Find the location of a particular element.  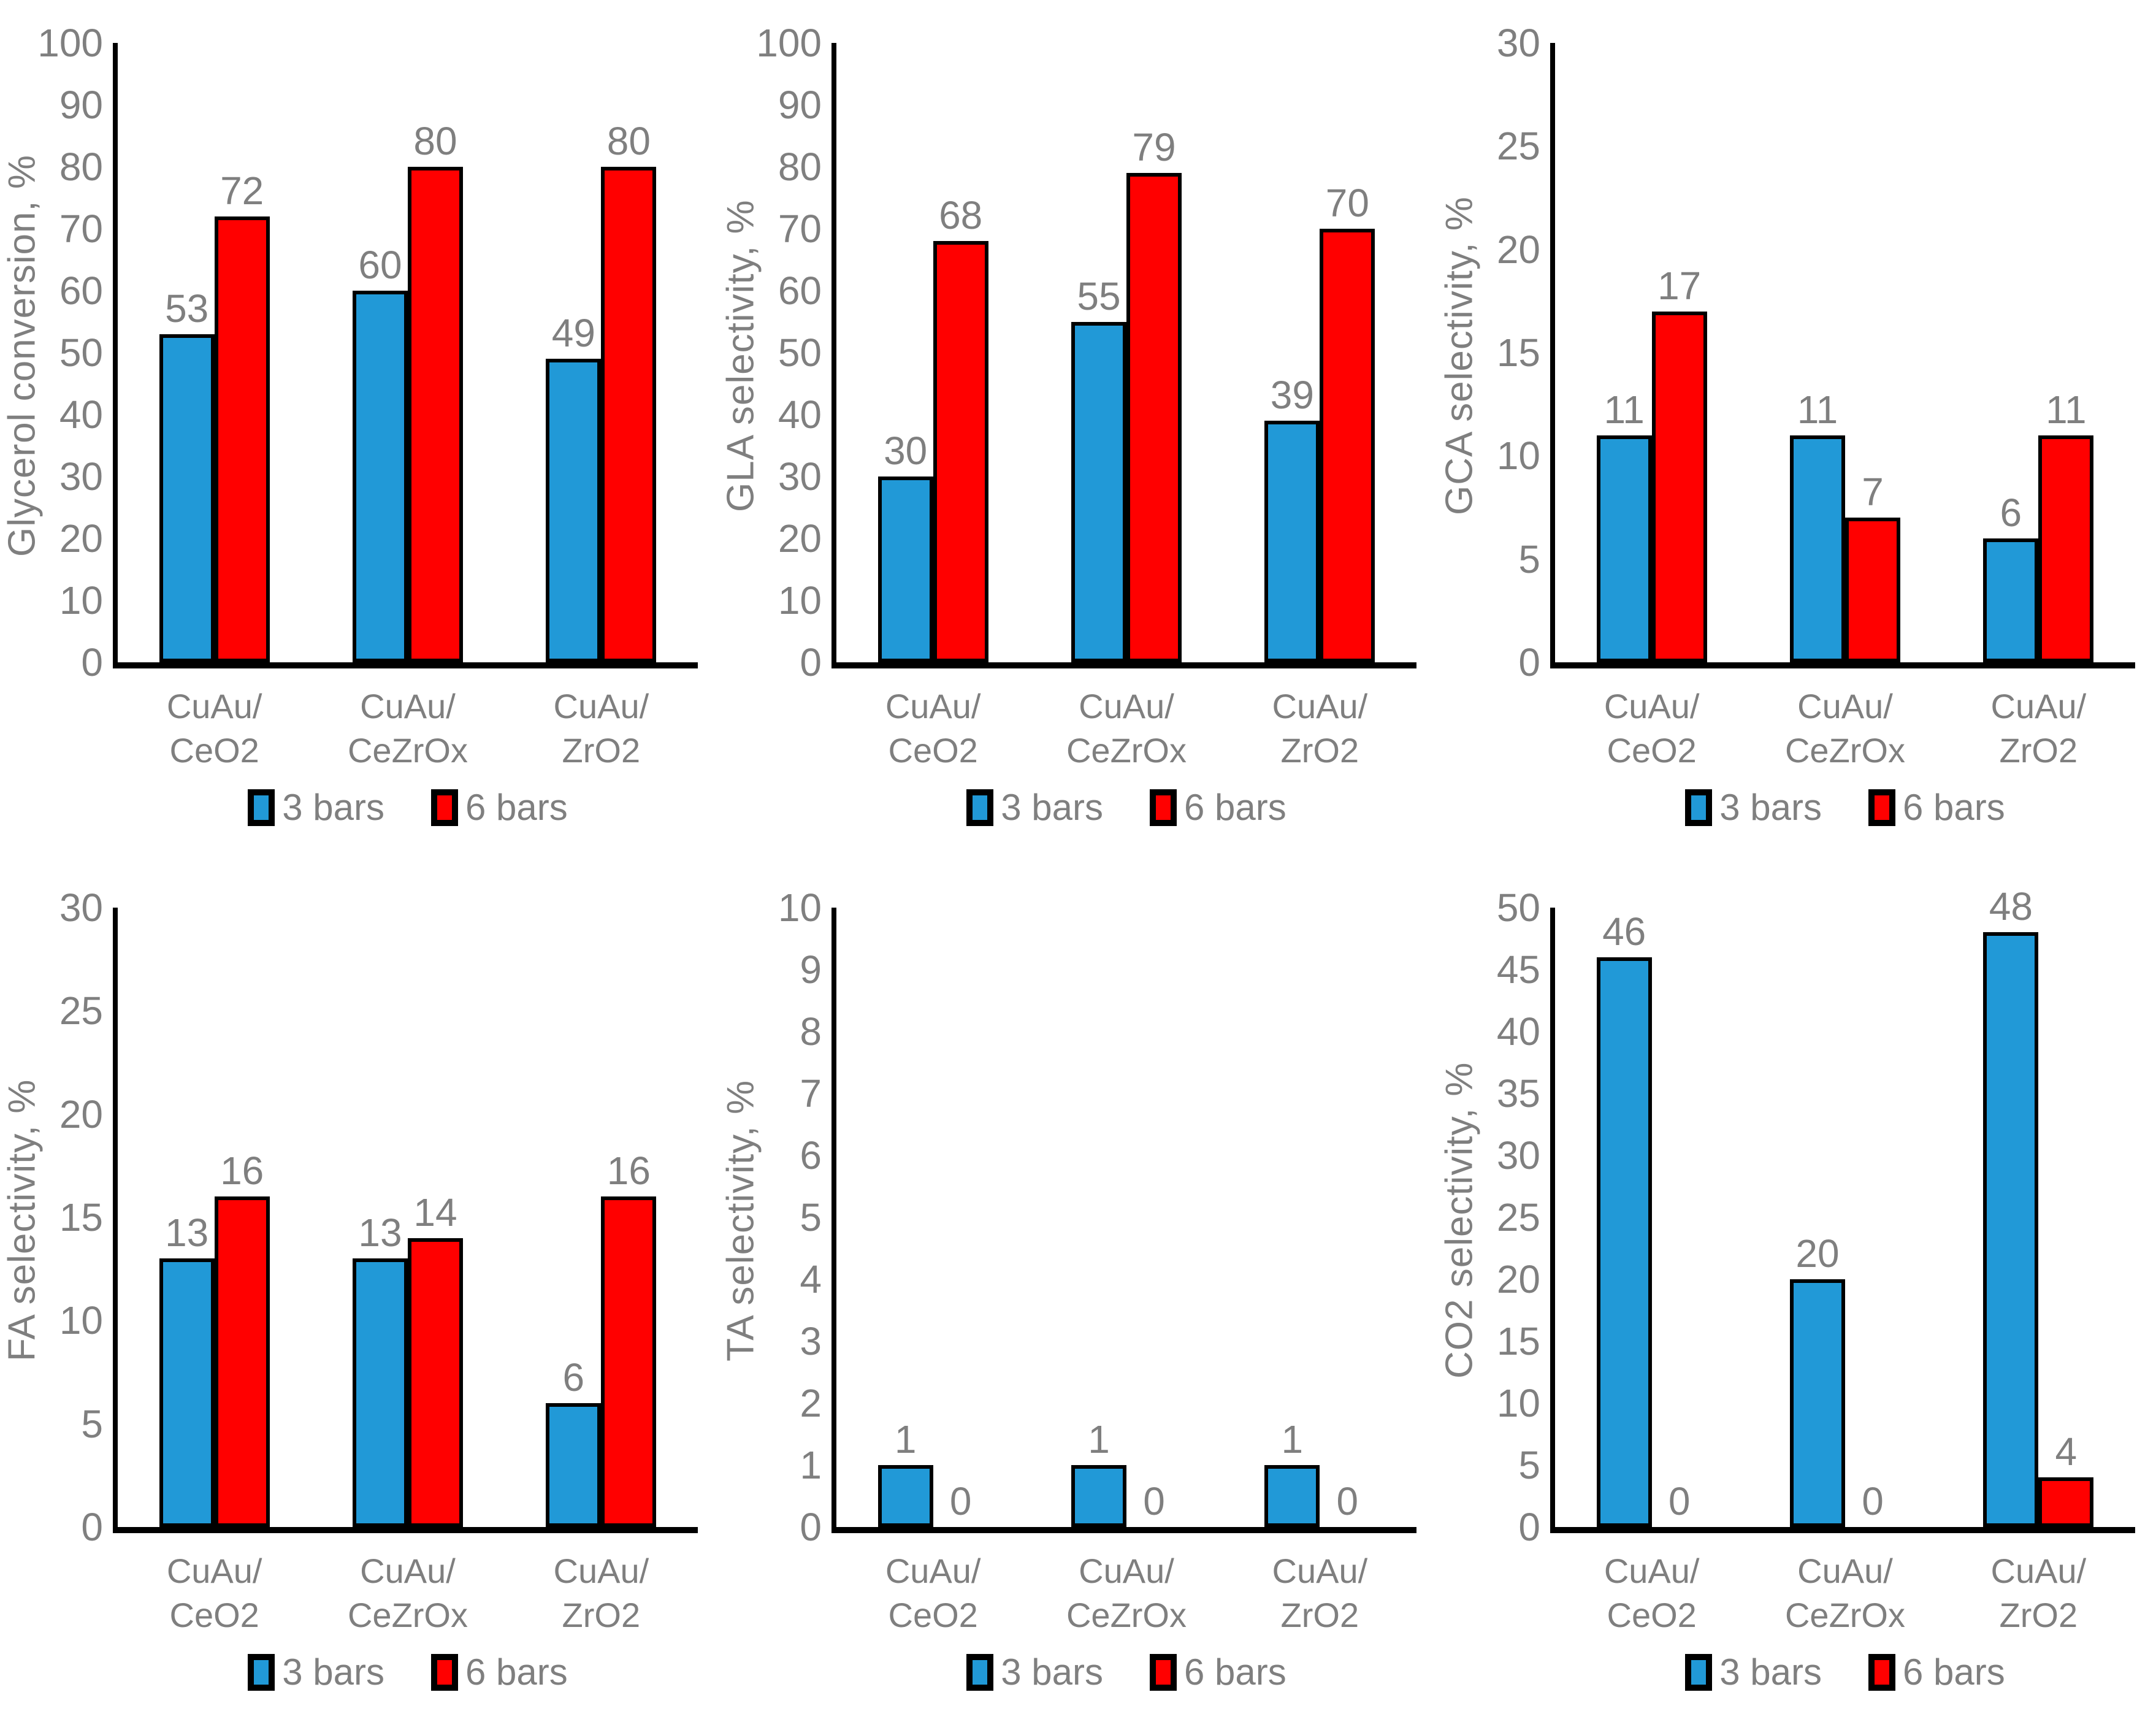

bar-slot: 53 is located at coordinates (187, 352).